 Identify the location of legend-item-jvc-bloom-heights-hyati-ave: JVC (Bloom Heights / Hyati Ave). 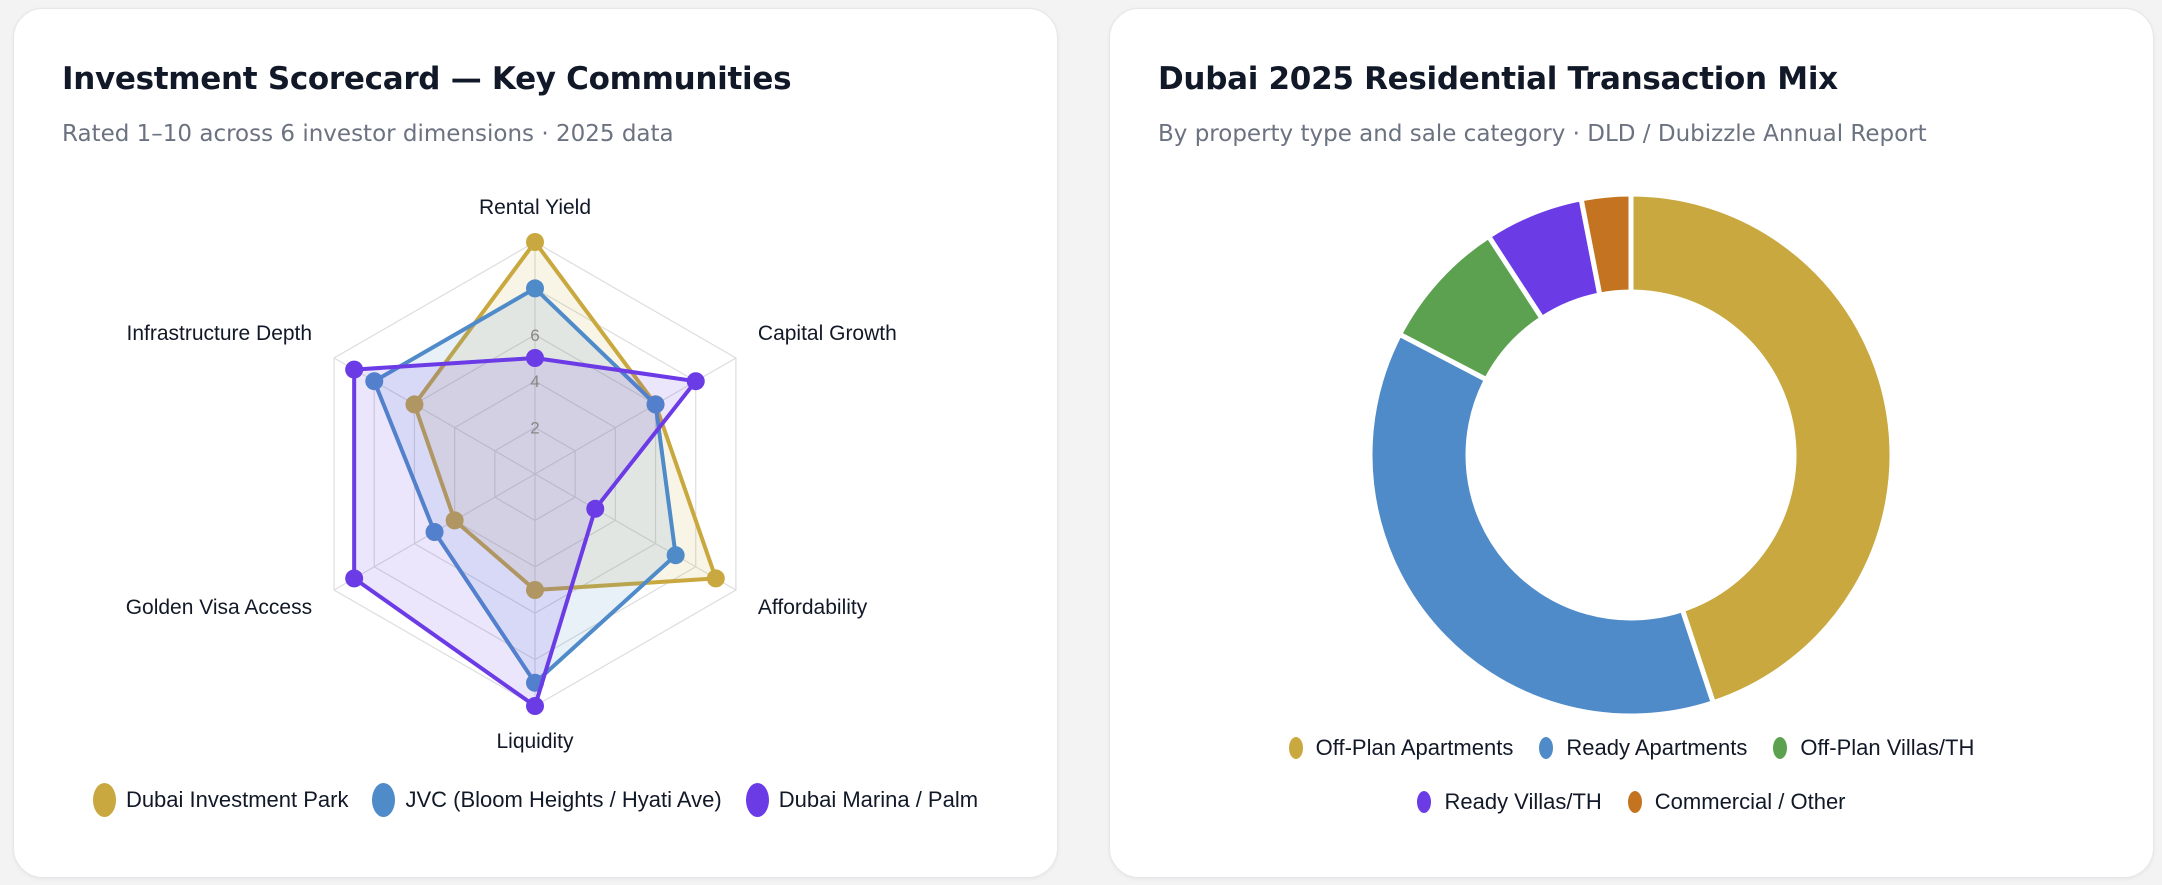
(547, 800).